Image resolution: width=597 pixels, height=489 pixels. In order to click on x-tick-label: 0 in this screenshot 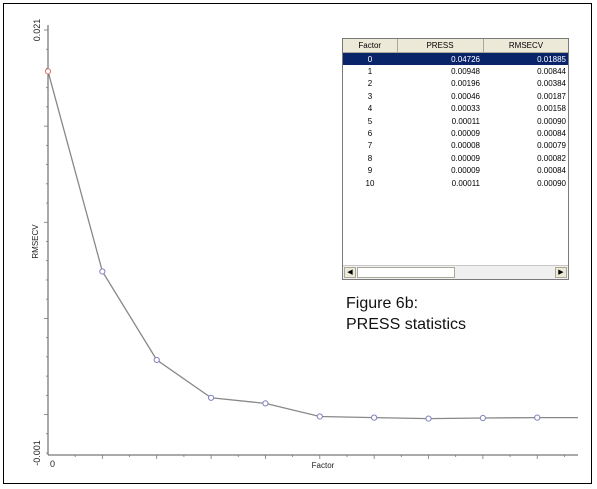, I will do `click(52, 464)`.